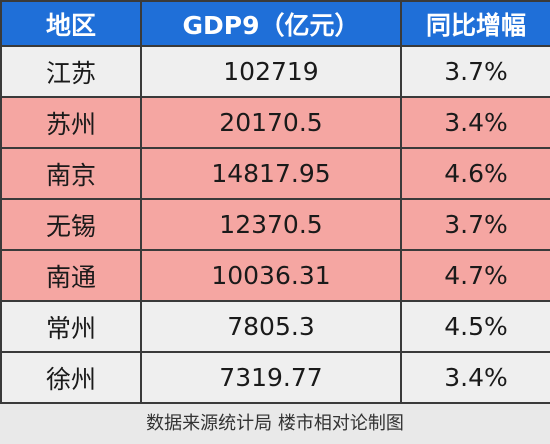 This screenshot has height=444, width=550. Describe the element at coordinates (475, 23) in the screenshot. I see `header-cell: 同比增幅` at that location.